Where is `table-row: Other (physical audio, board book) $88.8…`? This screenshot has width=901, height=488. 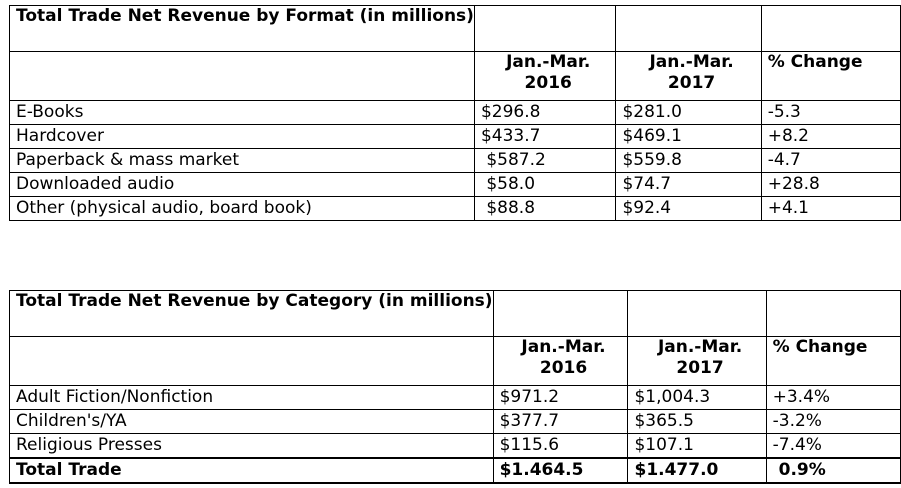 table-row: Other (physical audio, board book) $88.8… is located at coordinates (455, 208).